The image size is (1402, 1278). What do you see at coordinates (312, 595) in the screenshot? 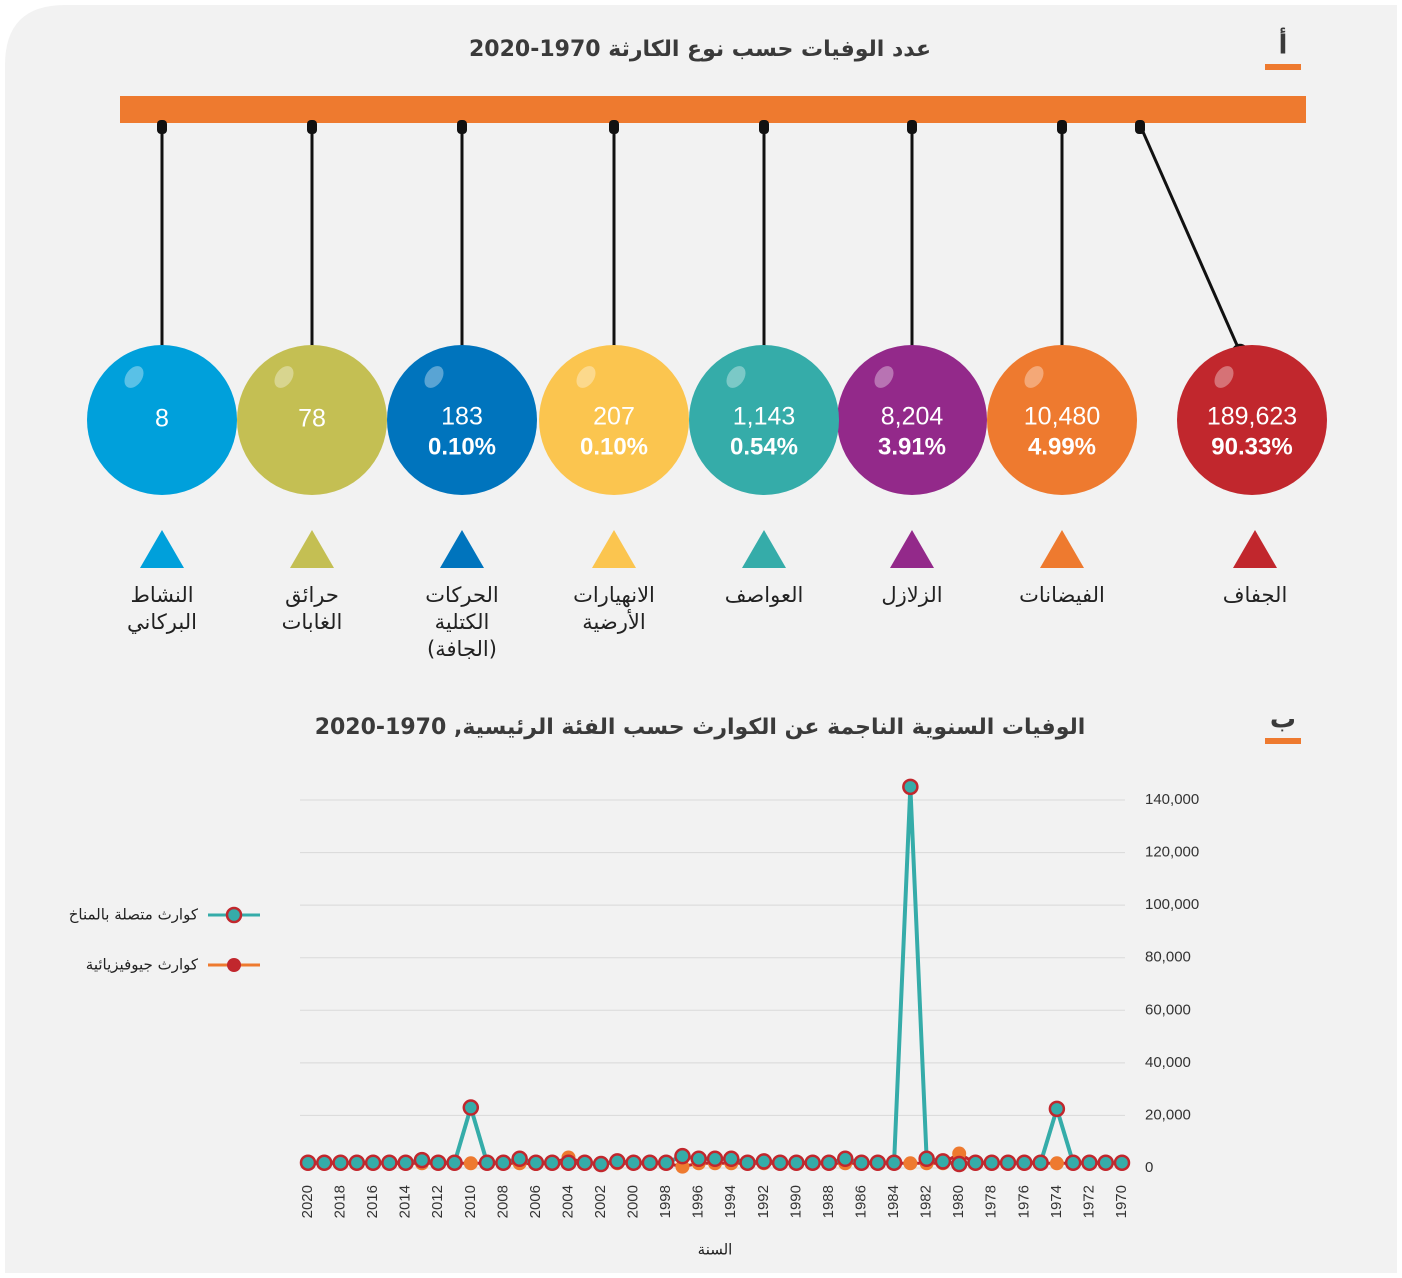
I see `disaster-name: حرائق` at bounding box center [312, 595].